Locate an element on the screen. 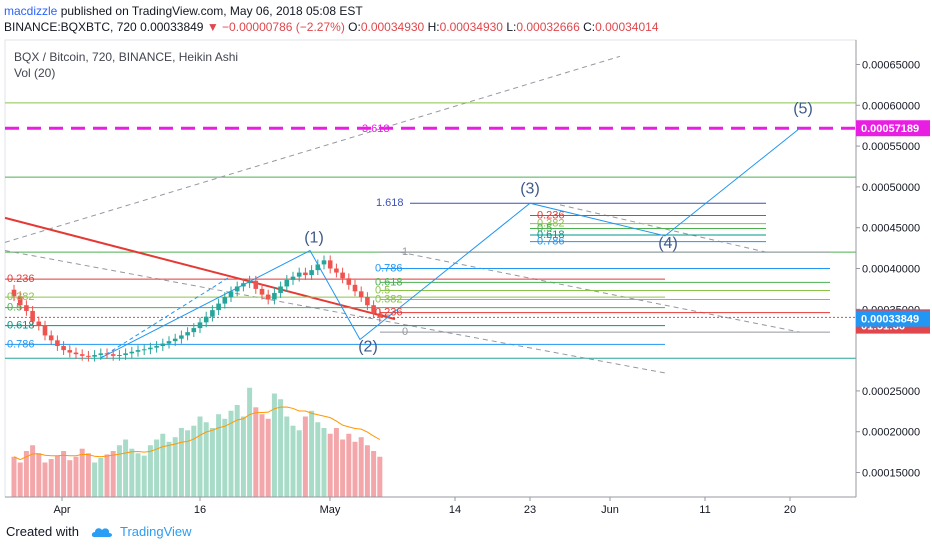  time-tick-label: 23 is located at coordinates (530, 510).